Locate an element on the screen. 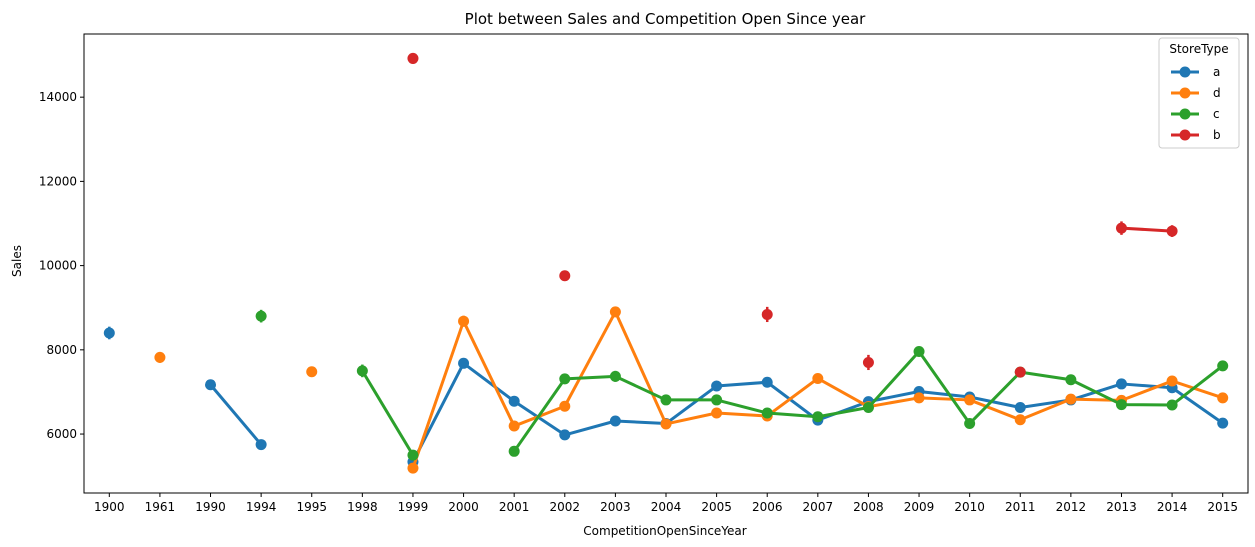 The width and height of the screenshot is (1255, 547). x-tick-label: 2014 is located at coordinates (1172, 507).